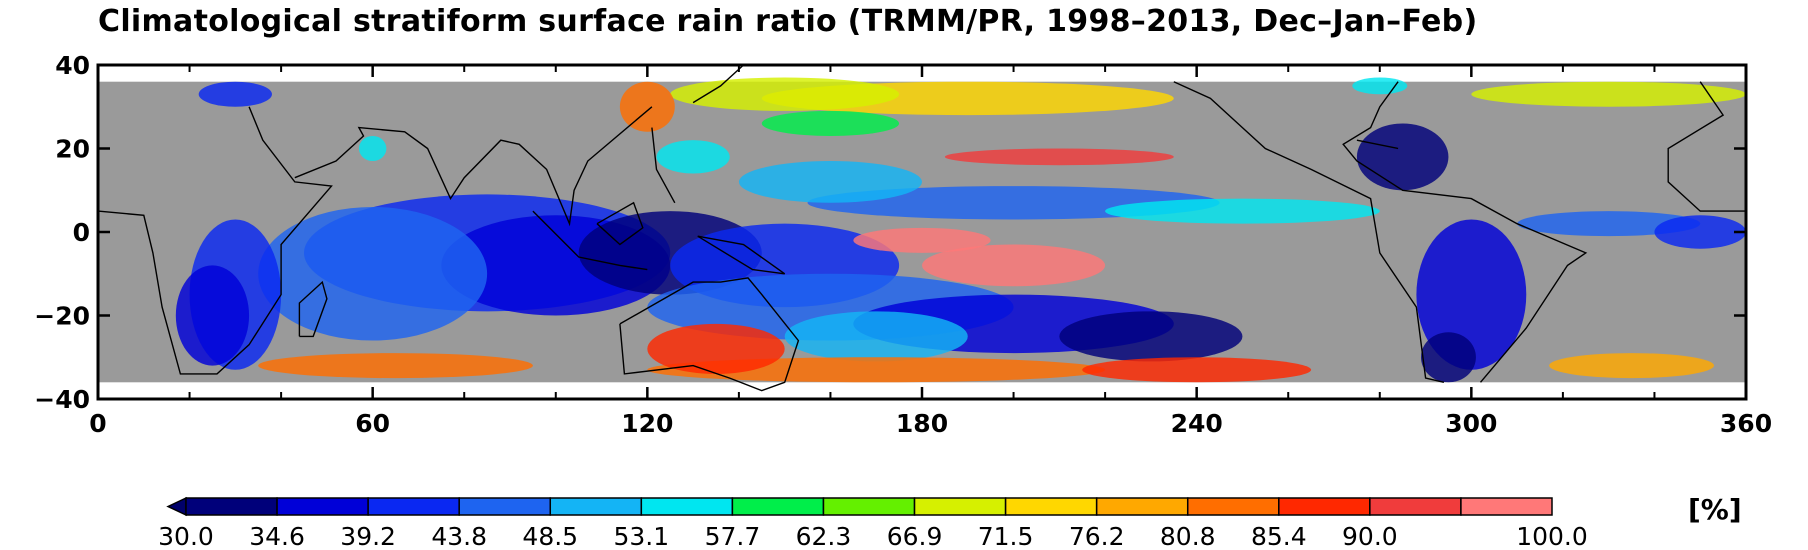 The width and height of the screenshot is (1808, 550). What do you see at coordinates (97, 423) in the screenshot?
I see `x-tick-label-0: 0` at bounding box center [97, 423].